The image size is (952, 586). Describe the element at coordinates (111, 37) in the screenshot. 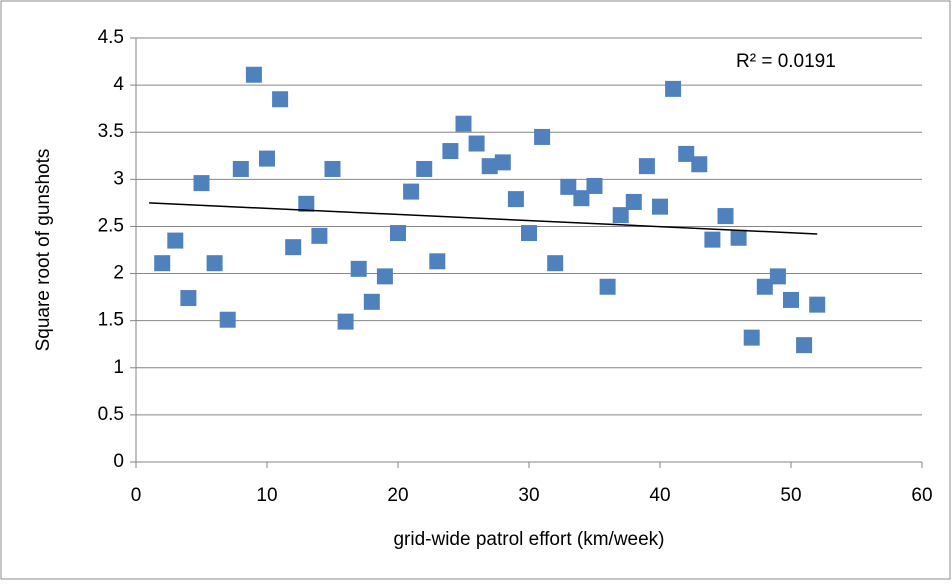

I see `y-tick-label: 4.5` at that location.